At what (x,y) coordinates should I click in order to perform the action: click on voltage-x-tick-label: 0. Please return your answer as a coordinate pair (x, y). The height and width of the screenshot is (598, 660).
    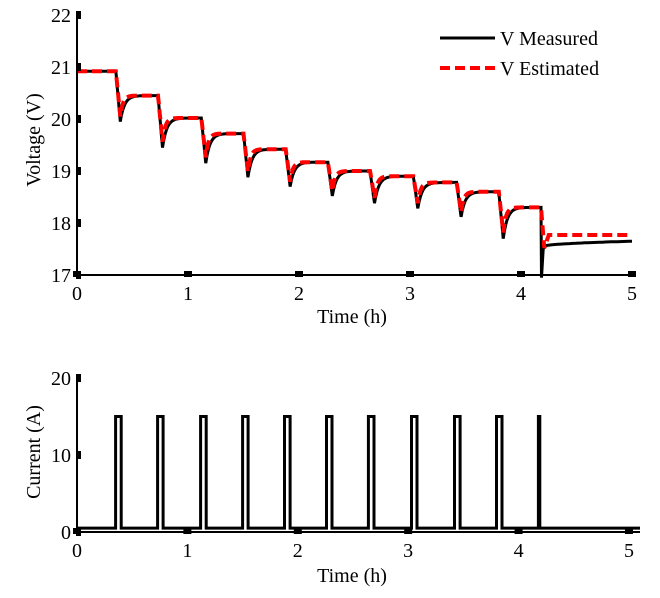
    Looking at the image, I should click on (77, 294).